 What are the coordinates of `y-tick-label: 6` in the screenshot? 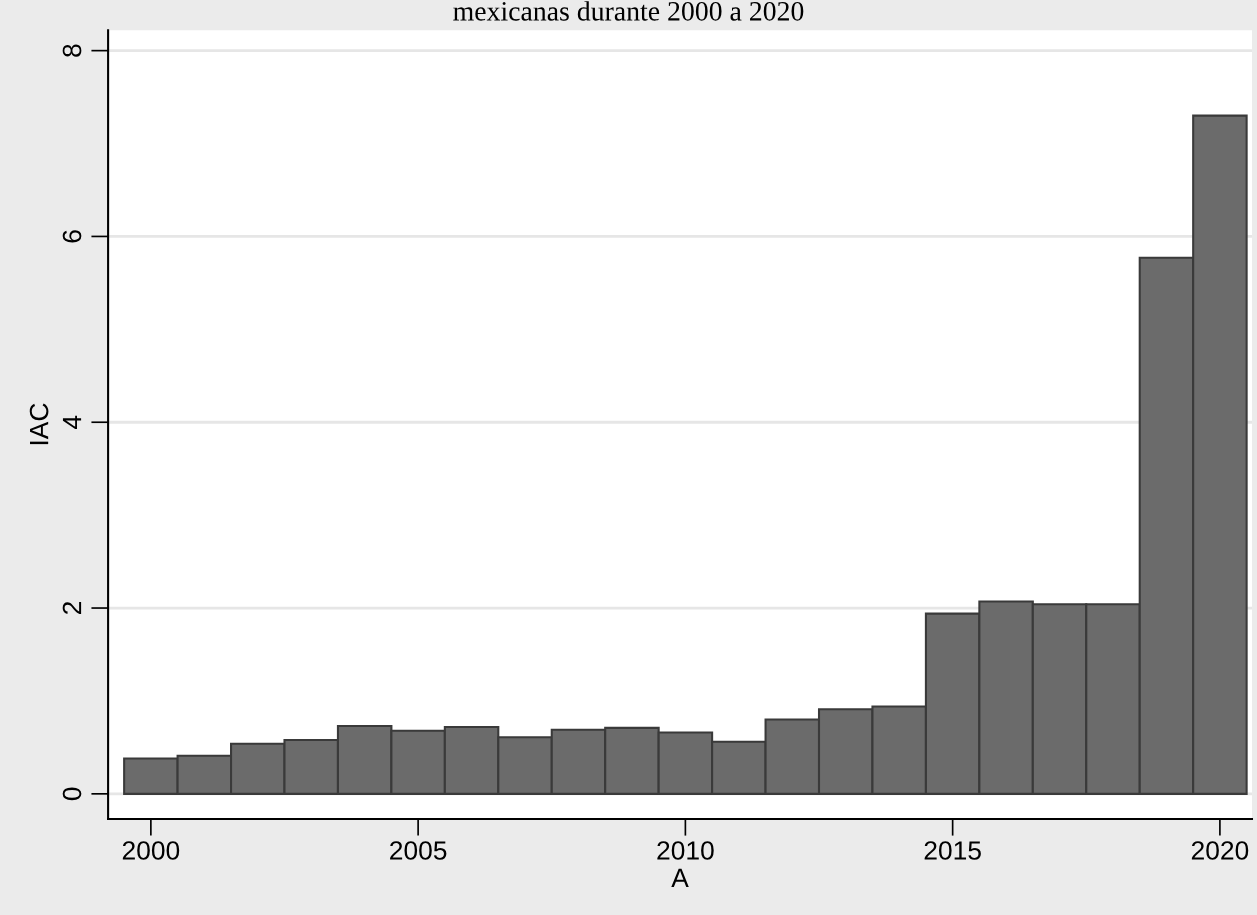 It's located at (72, 236).